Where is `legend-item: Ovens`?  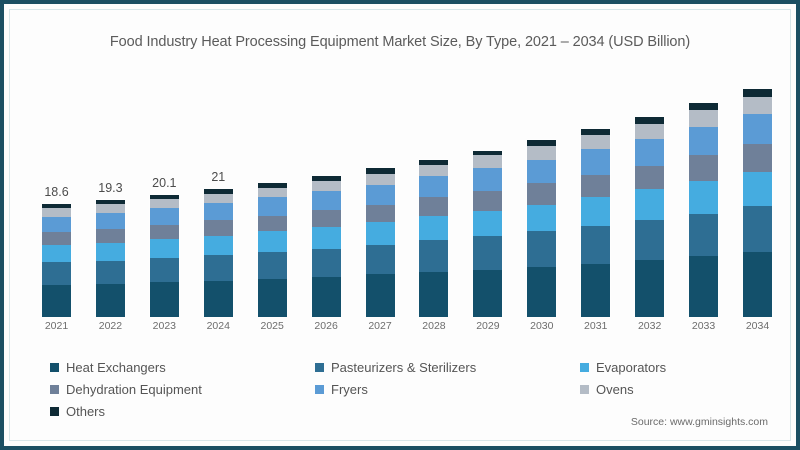
legend-item: Ovens is located at coordinates (665, 389).